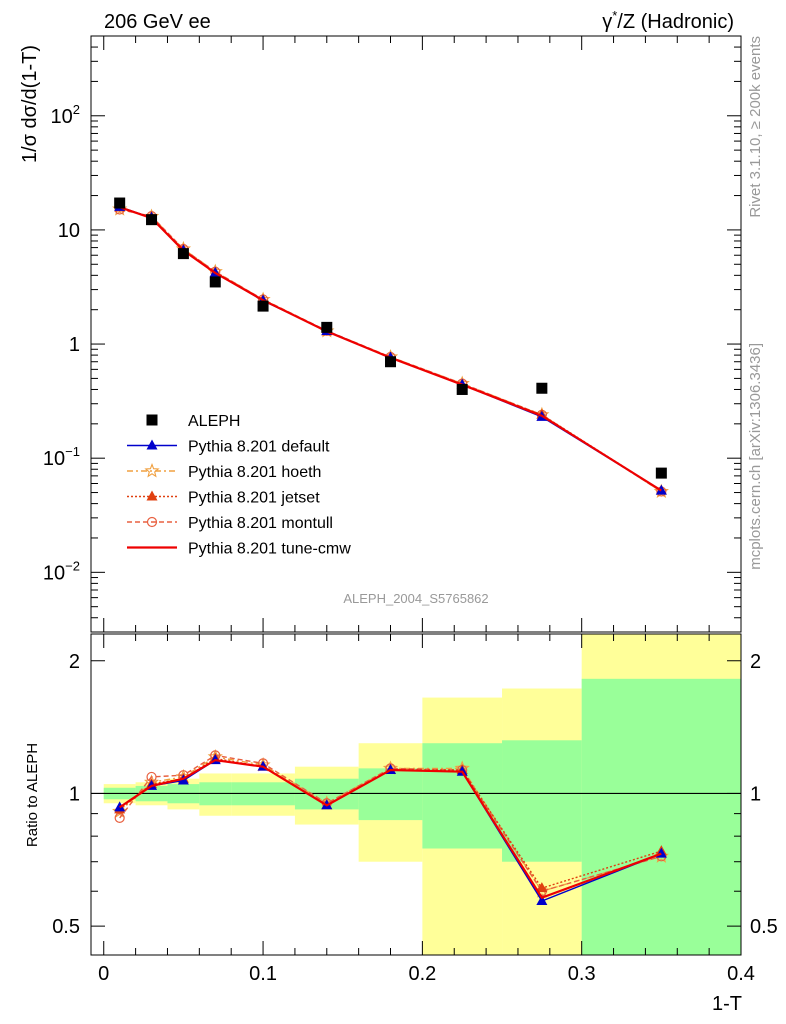  I want to click on ratio-point-jetset, so click(542, 887).